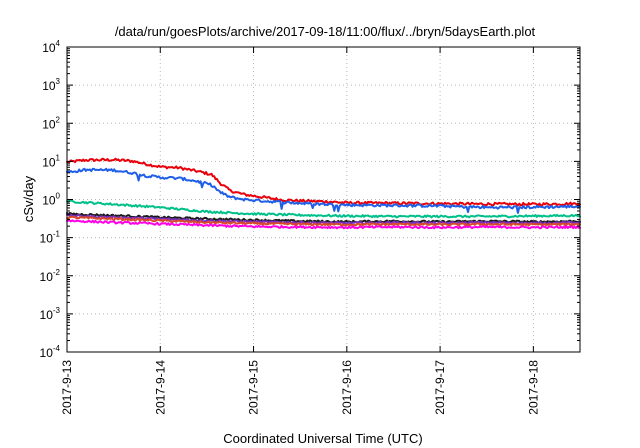 The height and width of the screenshot is (448, 640). What do you see at coordinates (51, 47) in the screenshot?
I see `y-tick-label: 10⁴` at bounding box center [51, 47].